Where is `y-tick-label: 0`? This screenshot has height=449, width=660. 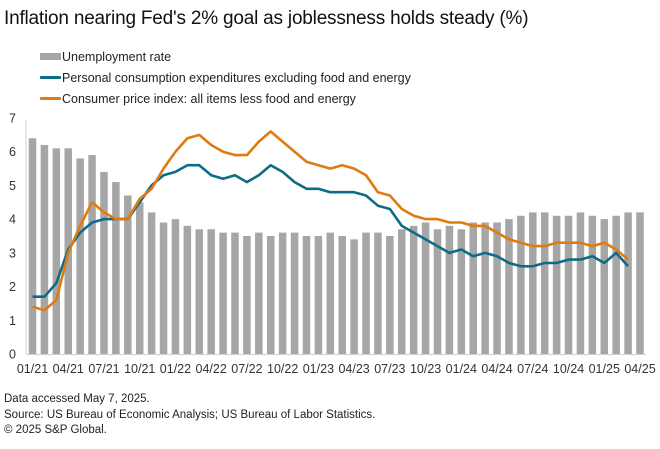 y-tick-label: 0 is located at coordinates (12, 355).